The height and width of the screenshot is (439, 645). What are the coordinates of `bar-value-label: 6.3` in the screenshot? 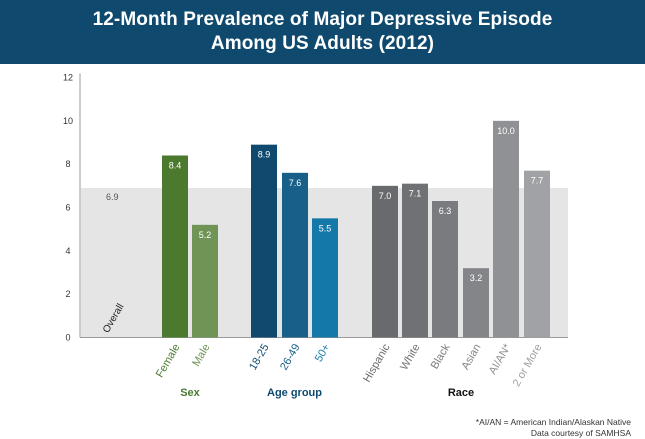 It's located at (445, 211).